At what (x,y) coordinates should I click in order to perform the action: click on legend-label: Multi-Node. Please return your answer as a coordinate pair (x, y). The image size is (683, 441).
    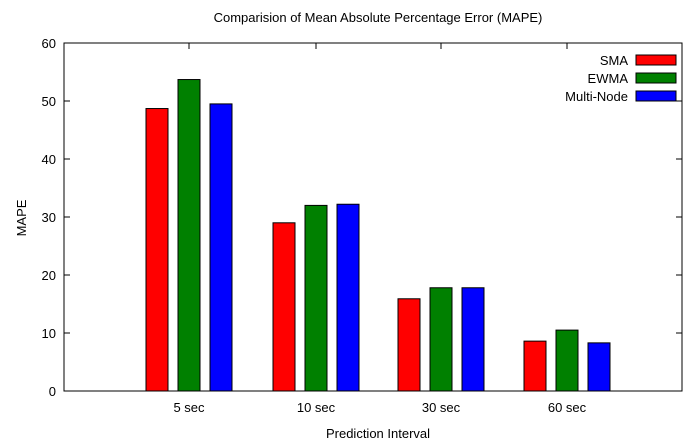
    Looking at the image, I should click on (596, 96).